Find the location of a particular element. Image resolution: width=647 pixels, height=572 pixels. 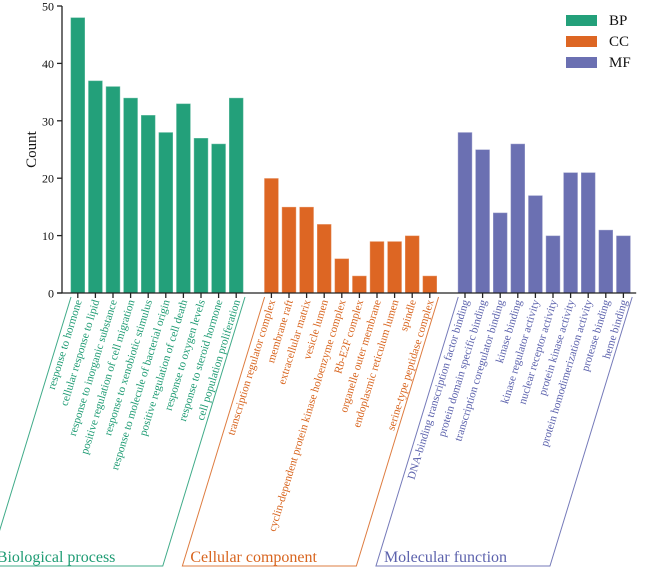

legend: BP CC MF is located at coordinates (598, 42).